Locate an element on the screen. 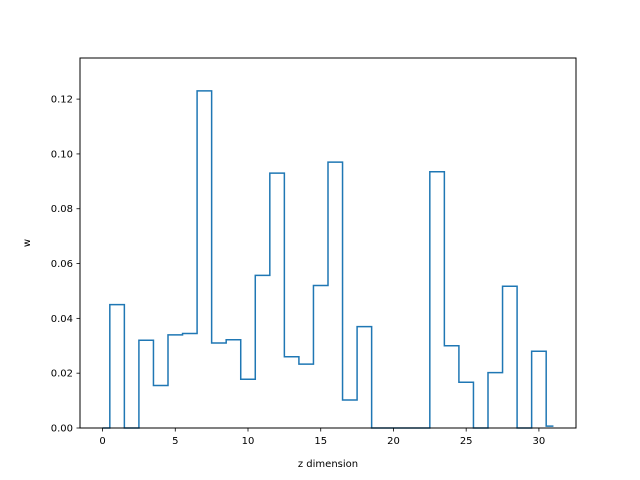  y-tick-label: 0.00 is located at coordinates (62, 429).